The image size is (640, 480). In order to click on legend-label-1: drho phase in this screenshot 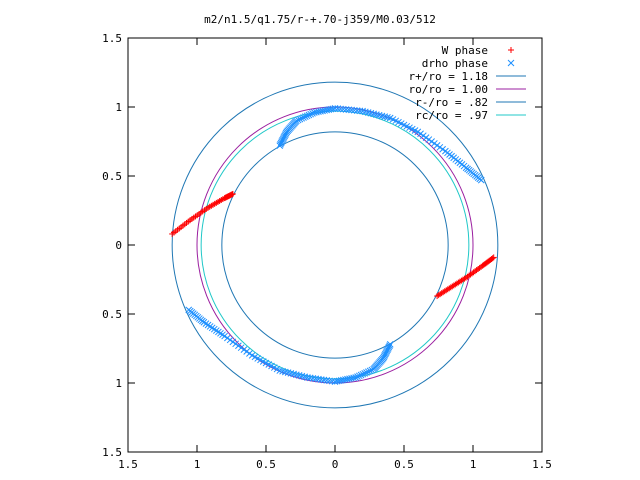, I will do `click(455, 63)`.